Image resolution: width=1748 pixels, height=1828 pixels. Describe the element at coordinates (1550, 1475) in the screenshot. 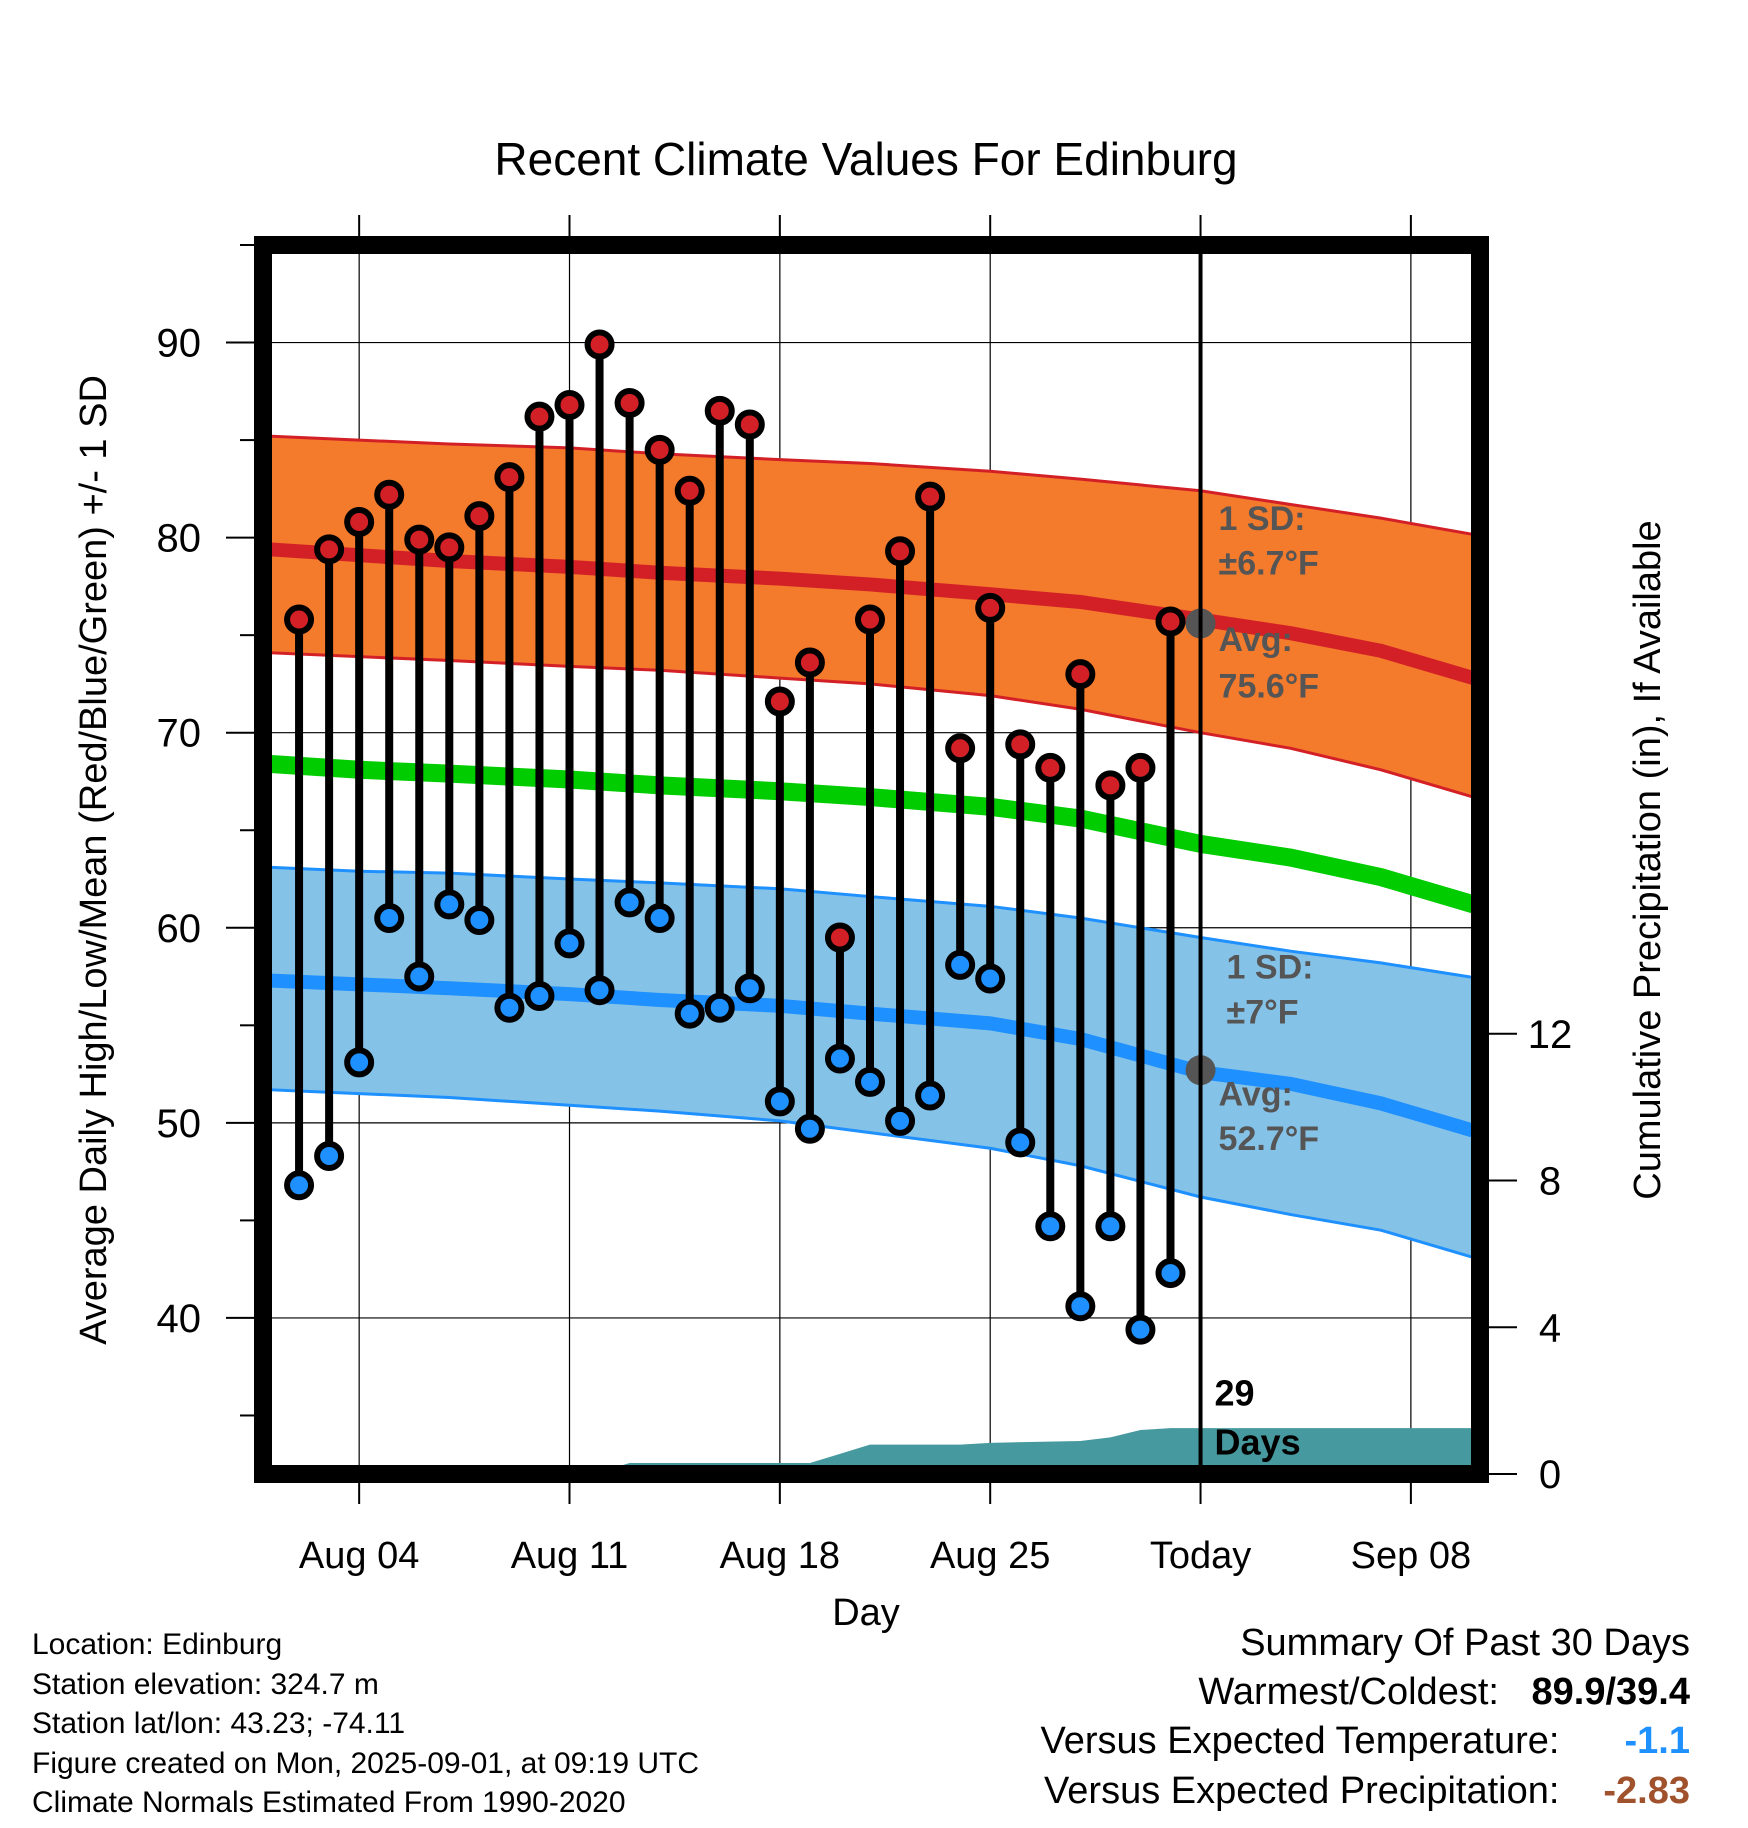

I see `y2-tick-label: 0` at that location.